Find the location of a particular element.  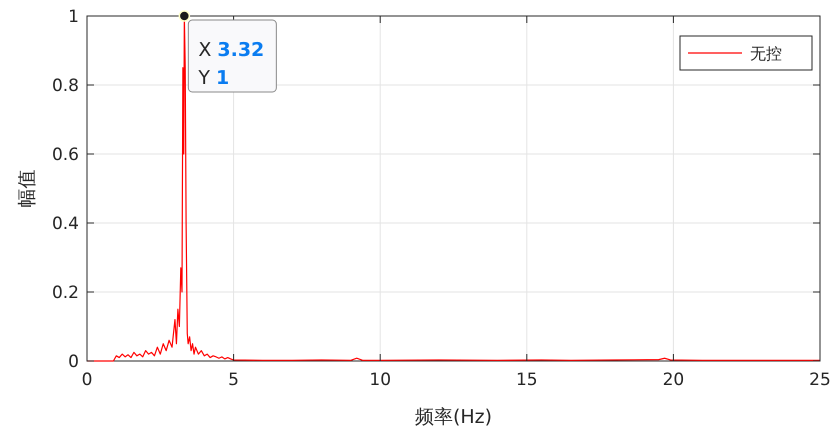

y-tick-label: 1 is located at coordinates (73, 17).